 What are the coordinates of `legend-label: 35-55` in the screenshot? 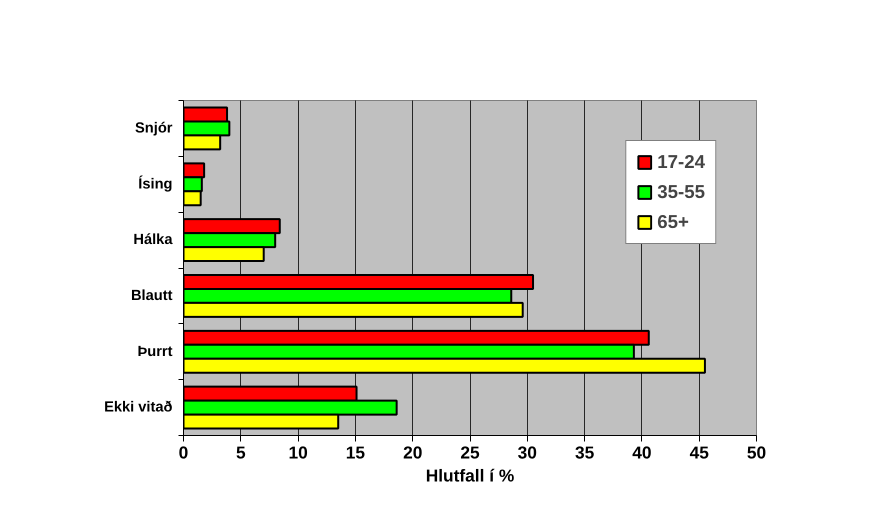 It's located at (681, 192).